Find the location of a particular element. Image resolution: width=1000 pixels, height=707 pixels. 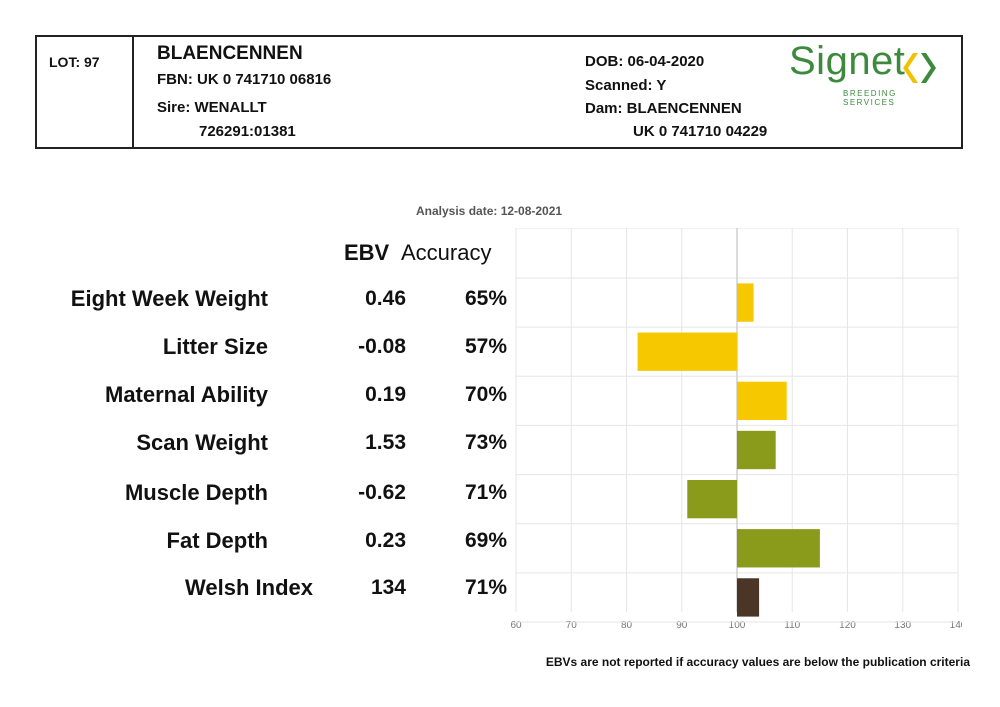

ebv-value: 134 is located at coordinates (388, 587).